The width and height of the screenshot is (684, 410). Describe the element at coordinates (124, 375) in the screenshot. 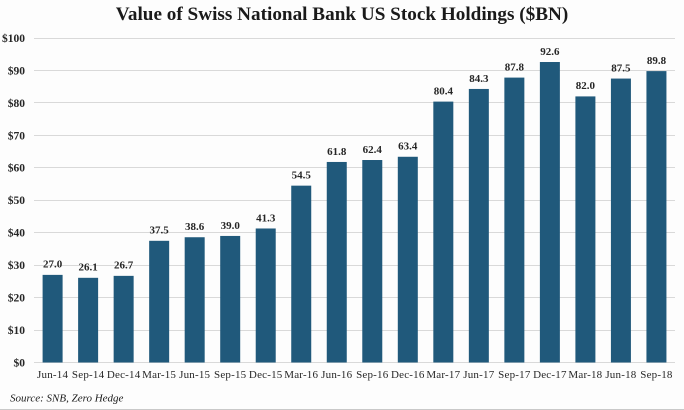

I see `svg-text: Dec-14` at that location.